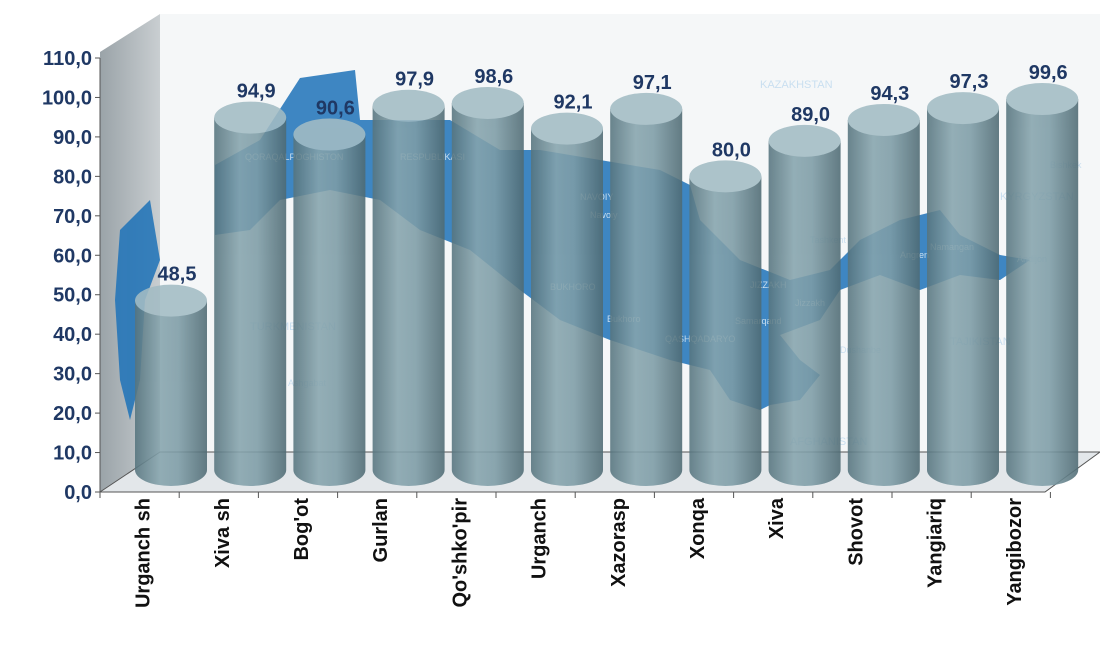  What do you see at coordinates (381, 530) in the screenshot?
I see `x-category-label: Gurlan` at bounding box center [381, 530].